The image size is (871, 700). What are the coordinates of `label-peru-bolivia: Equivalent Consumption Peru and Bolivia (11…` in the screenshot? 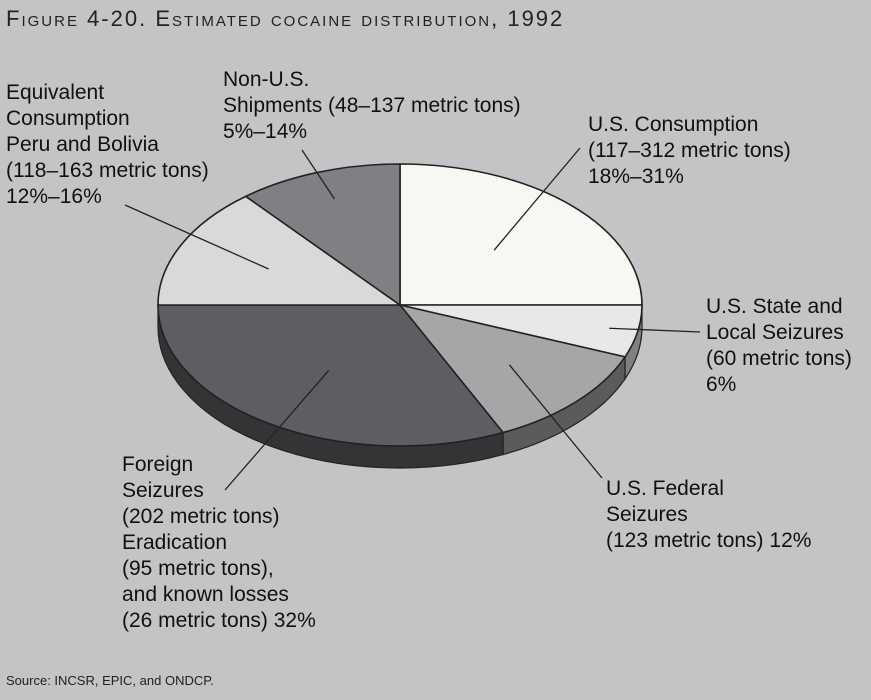 It's located at (107, 145).